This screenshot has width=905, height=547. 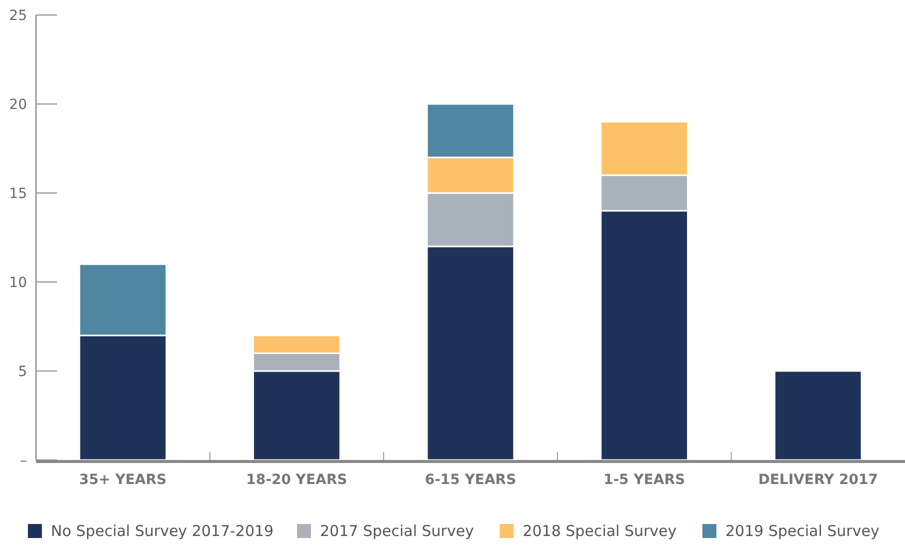 What do you see at coordinates (123, 480) in the screenshot?
I see `x-tick-label: 35+ YEARS` at bounding box center [123, 480].